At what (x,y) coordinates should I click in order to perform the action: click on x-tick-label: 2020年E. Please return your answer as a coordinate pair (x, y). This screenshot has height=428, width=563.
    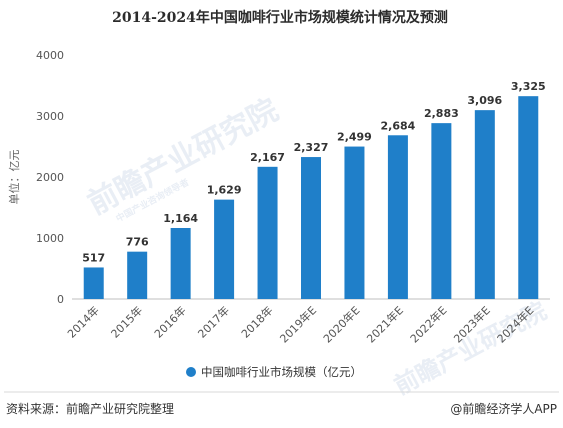
    Looking at the image, I should click on (341, 324).